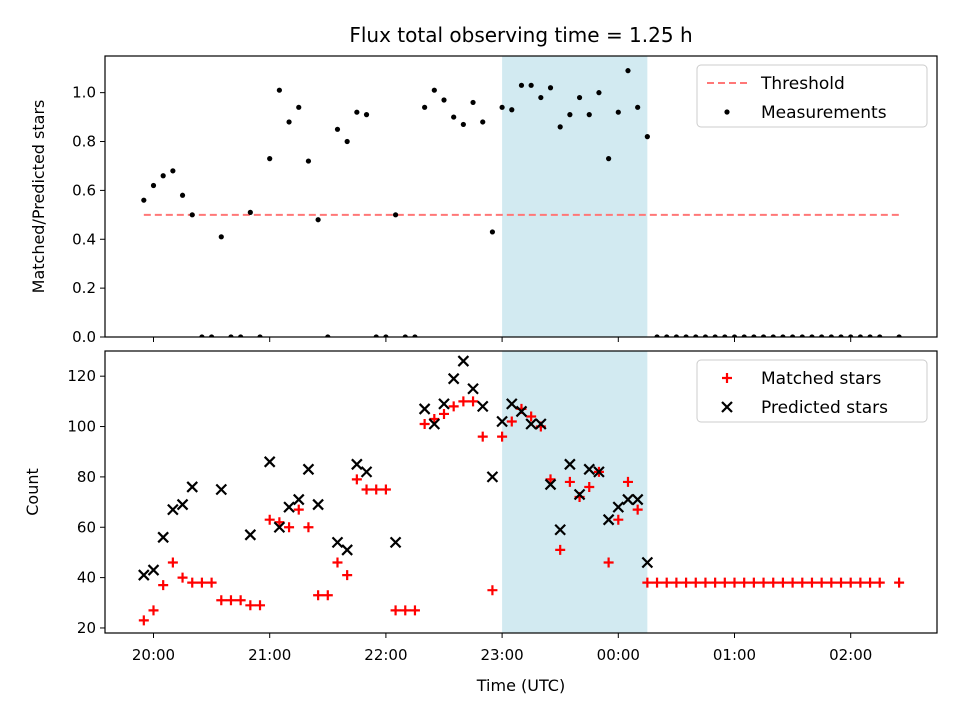 The height and width of the screenshot is (720, 960). Describe the element at coordinates (501, 655) in the screenshot. I see `x-tick-label: 23:00` at that location.